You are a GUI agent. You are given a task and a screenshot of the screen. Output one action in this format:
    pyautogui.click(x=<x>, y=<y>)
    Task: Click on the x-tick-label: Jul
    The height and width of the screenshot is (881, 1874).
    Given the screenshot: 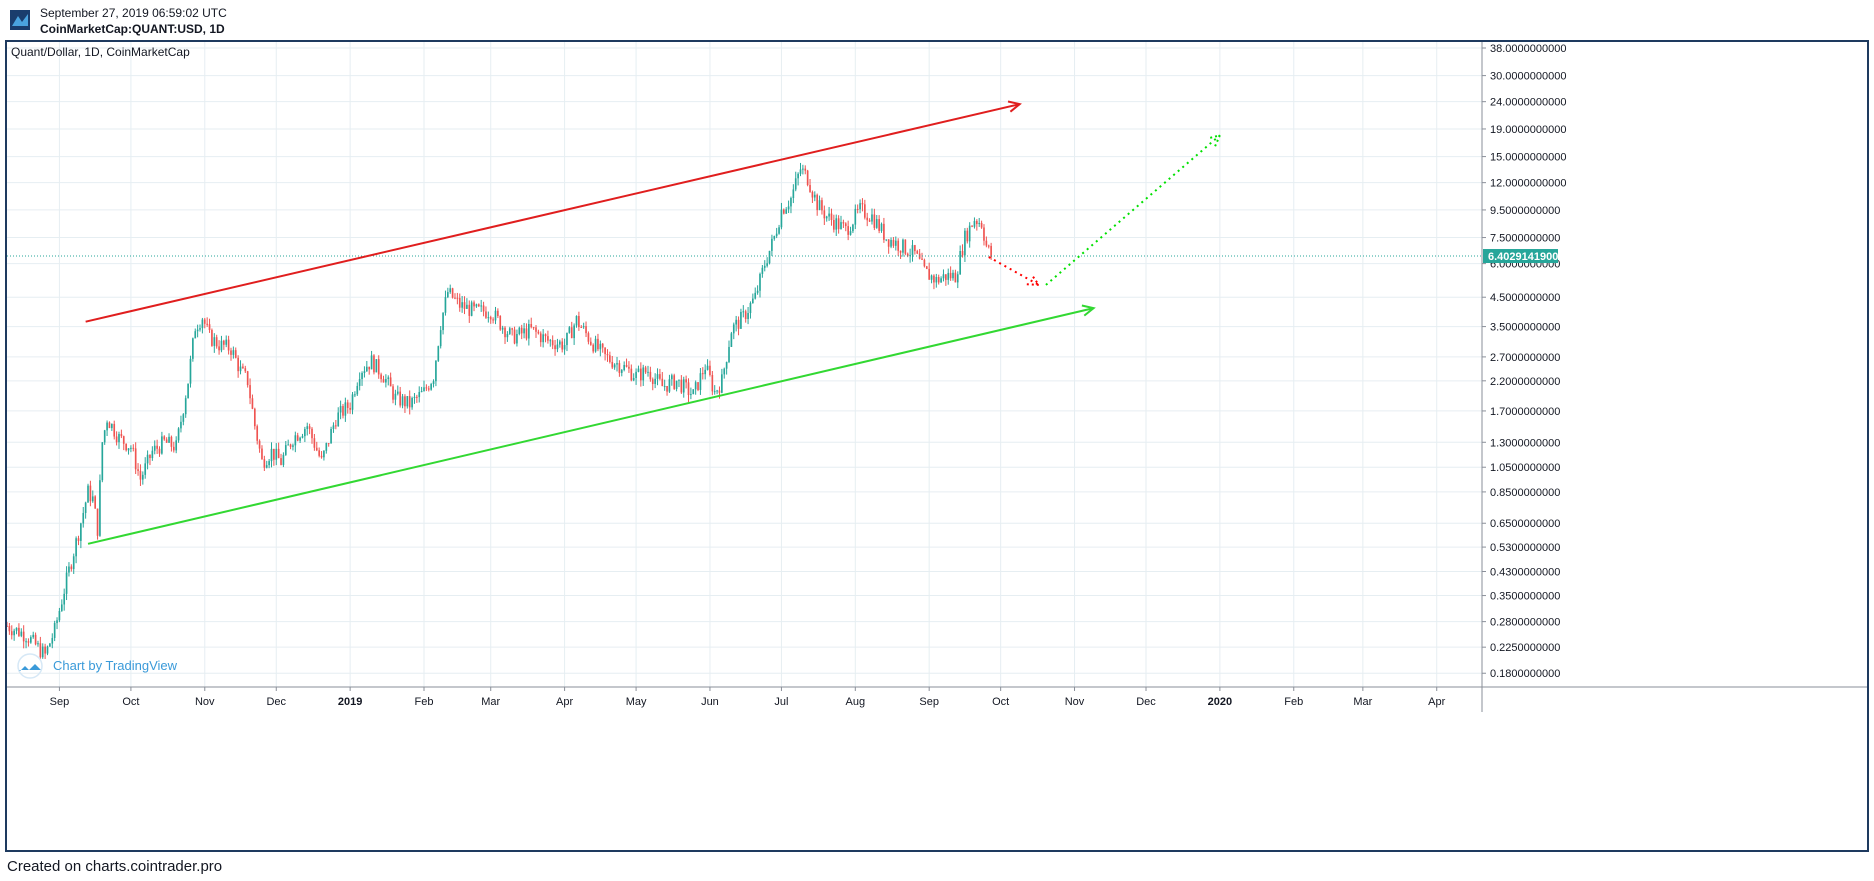 What is the action you would take?
    pyautogui.click(x=781, y=702)
    